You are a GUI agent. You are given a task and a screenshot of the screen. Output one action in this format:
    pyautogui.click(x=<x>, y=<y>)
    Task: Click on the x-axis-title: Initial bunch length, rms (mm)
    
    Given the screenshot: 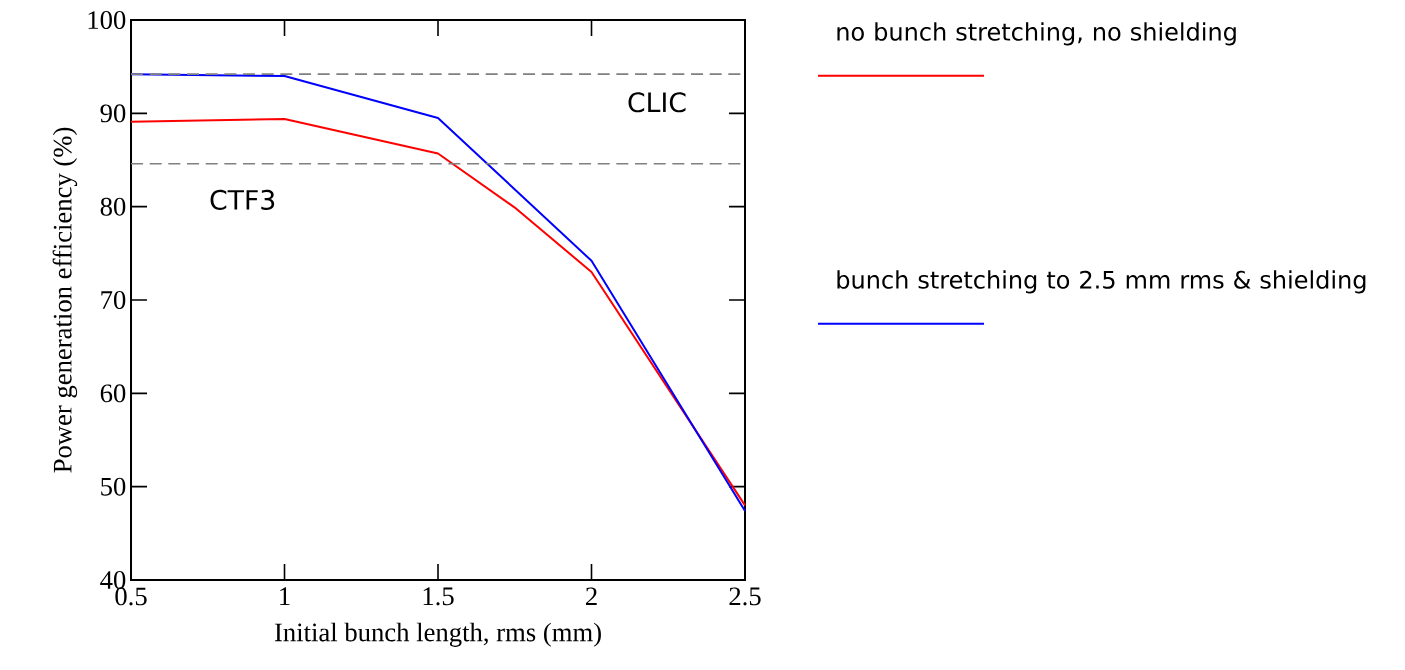 What is the action you would take?
    pyautogui.click(x=437, y=634)
    